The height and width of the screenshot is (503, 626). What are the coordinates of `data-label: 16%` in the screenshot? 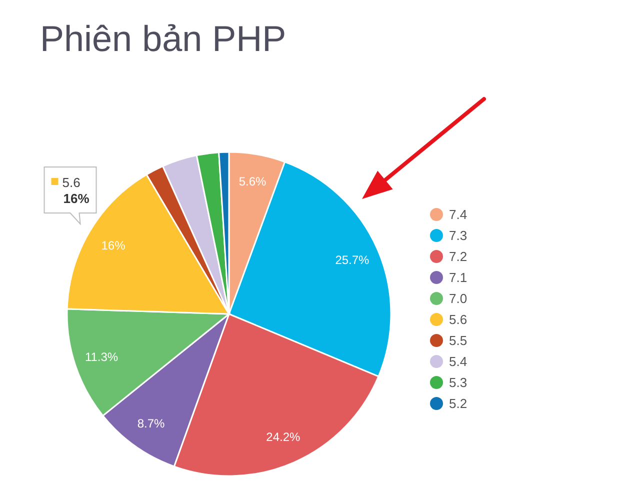 It's located at (113, 245).